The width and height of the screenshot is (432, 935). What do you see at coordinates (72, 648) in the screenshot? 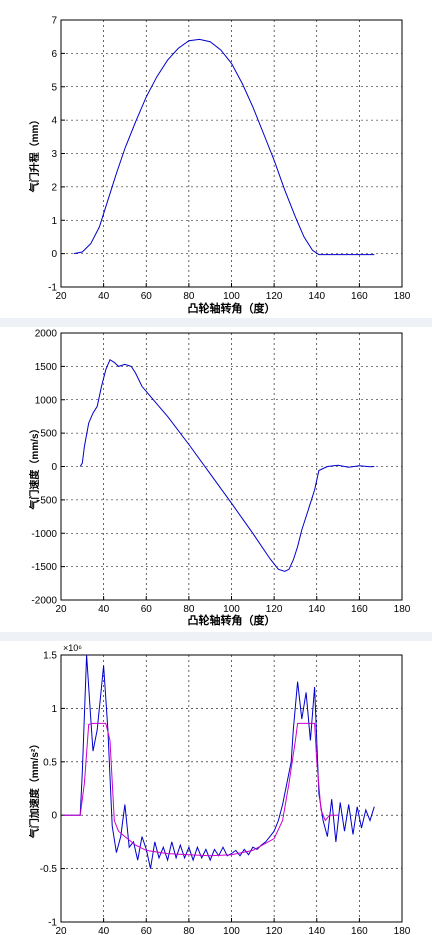
I see `axis-scale-exponent: ×10⁶` at bounding box center [72, 648].